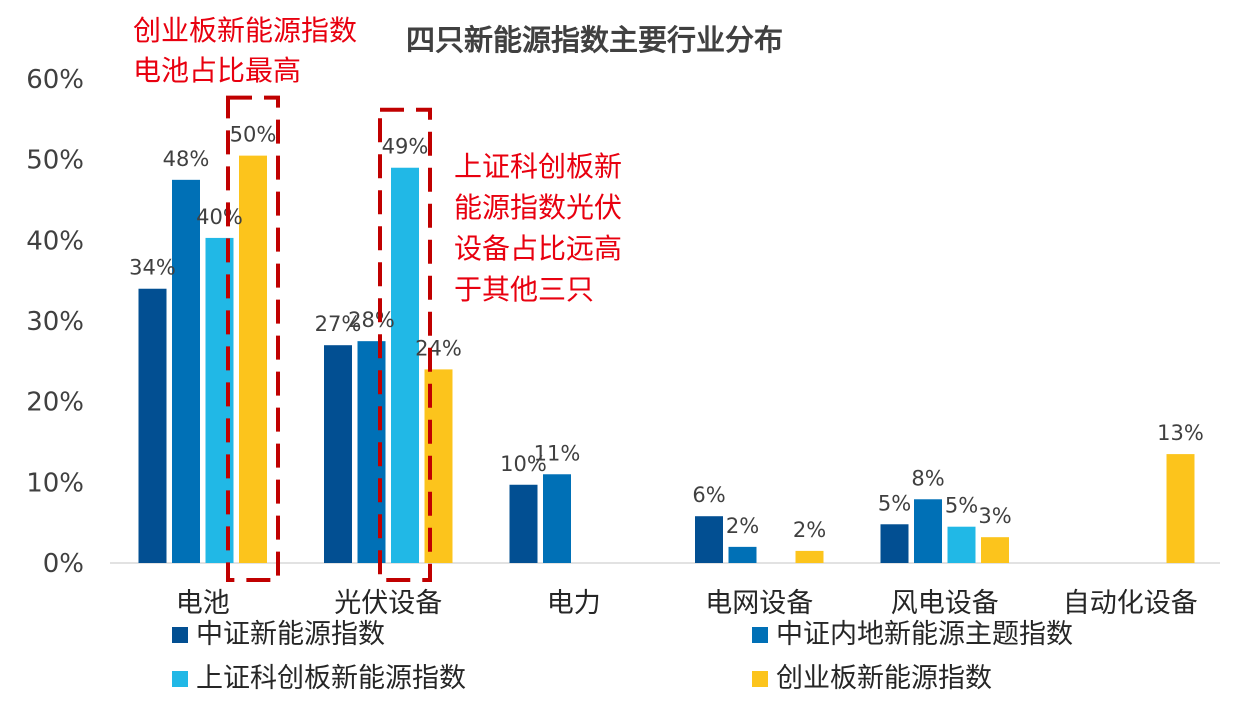 Image resolution: width=1251 pixels, height=705 pixels. Describe the element at coordinates (388, 603) in the screenshot. I see `x-tick-label: 光伏设备` at that location.